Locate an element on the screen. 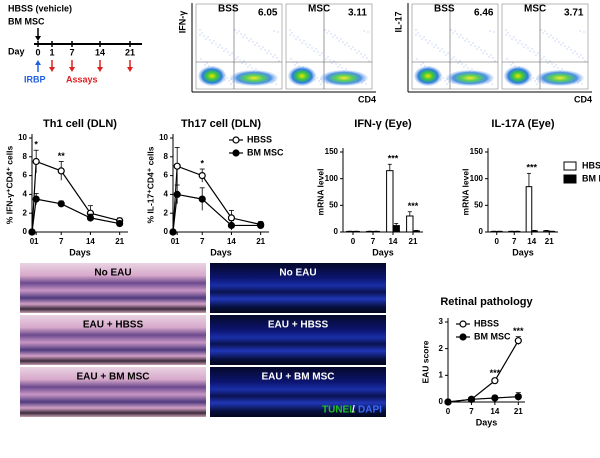 This screenshot has width=600, height=458. stain-label: / is located at coordinates (353, 410).